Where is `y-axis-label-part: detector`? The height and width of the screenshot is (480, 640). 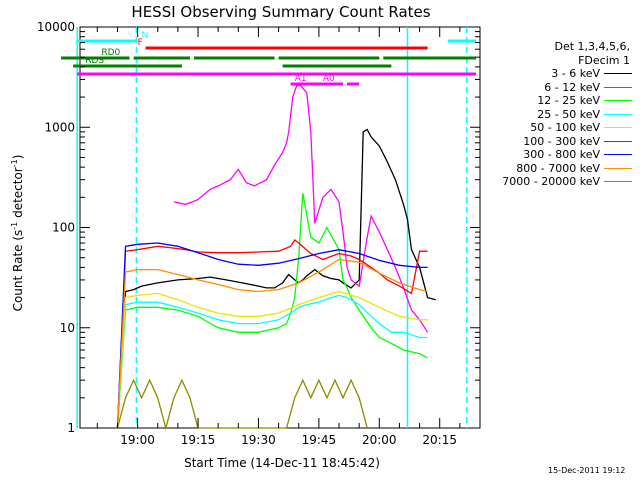
y-axis-label-part: detector is located at coordinates (18, 194).